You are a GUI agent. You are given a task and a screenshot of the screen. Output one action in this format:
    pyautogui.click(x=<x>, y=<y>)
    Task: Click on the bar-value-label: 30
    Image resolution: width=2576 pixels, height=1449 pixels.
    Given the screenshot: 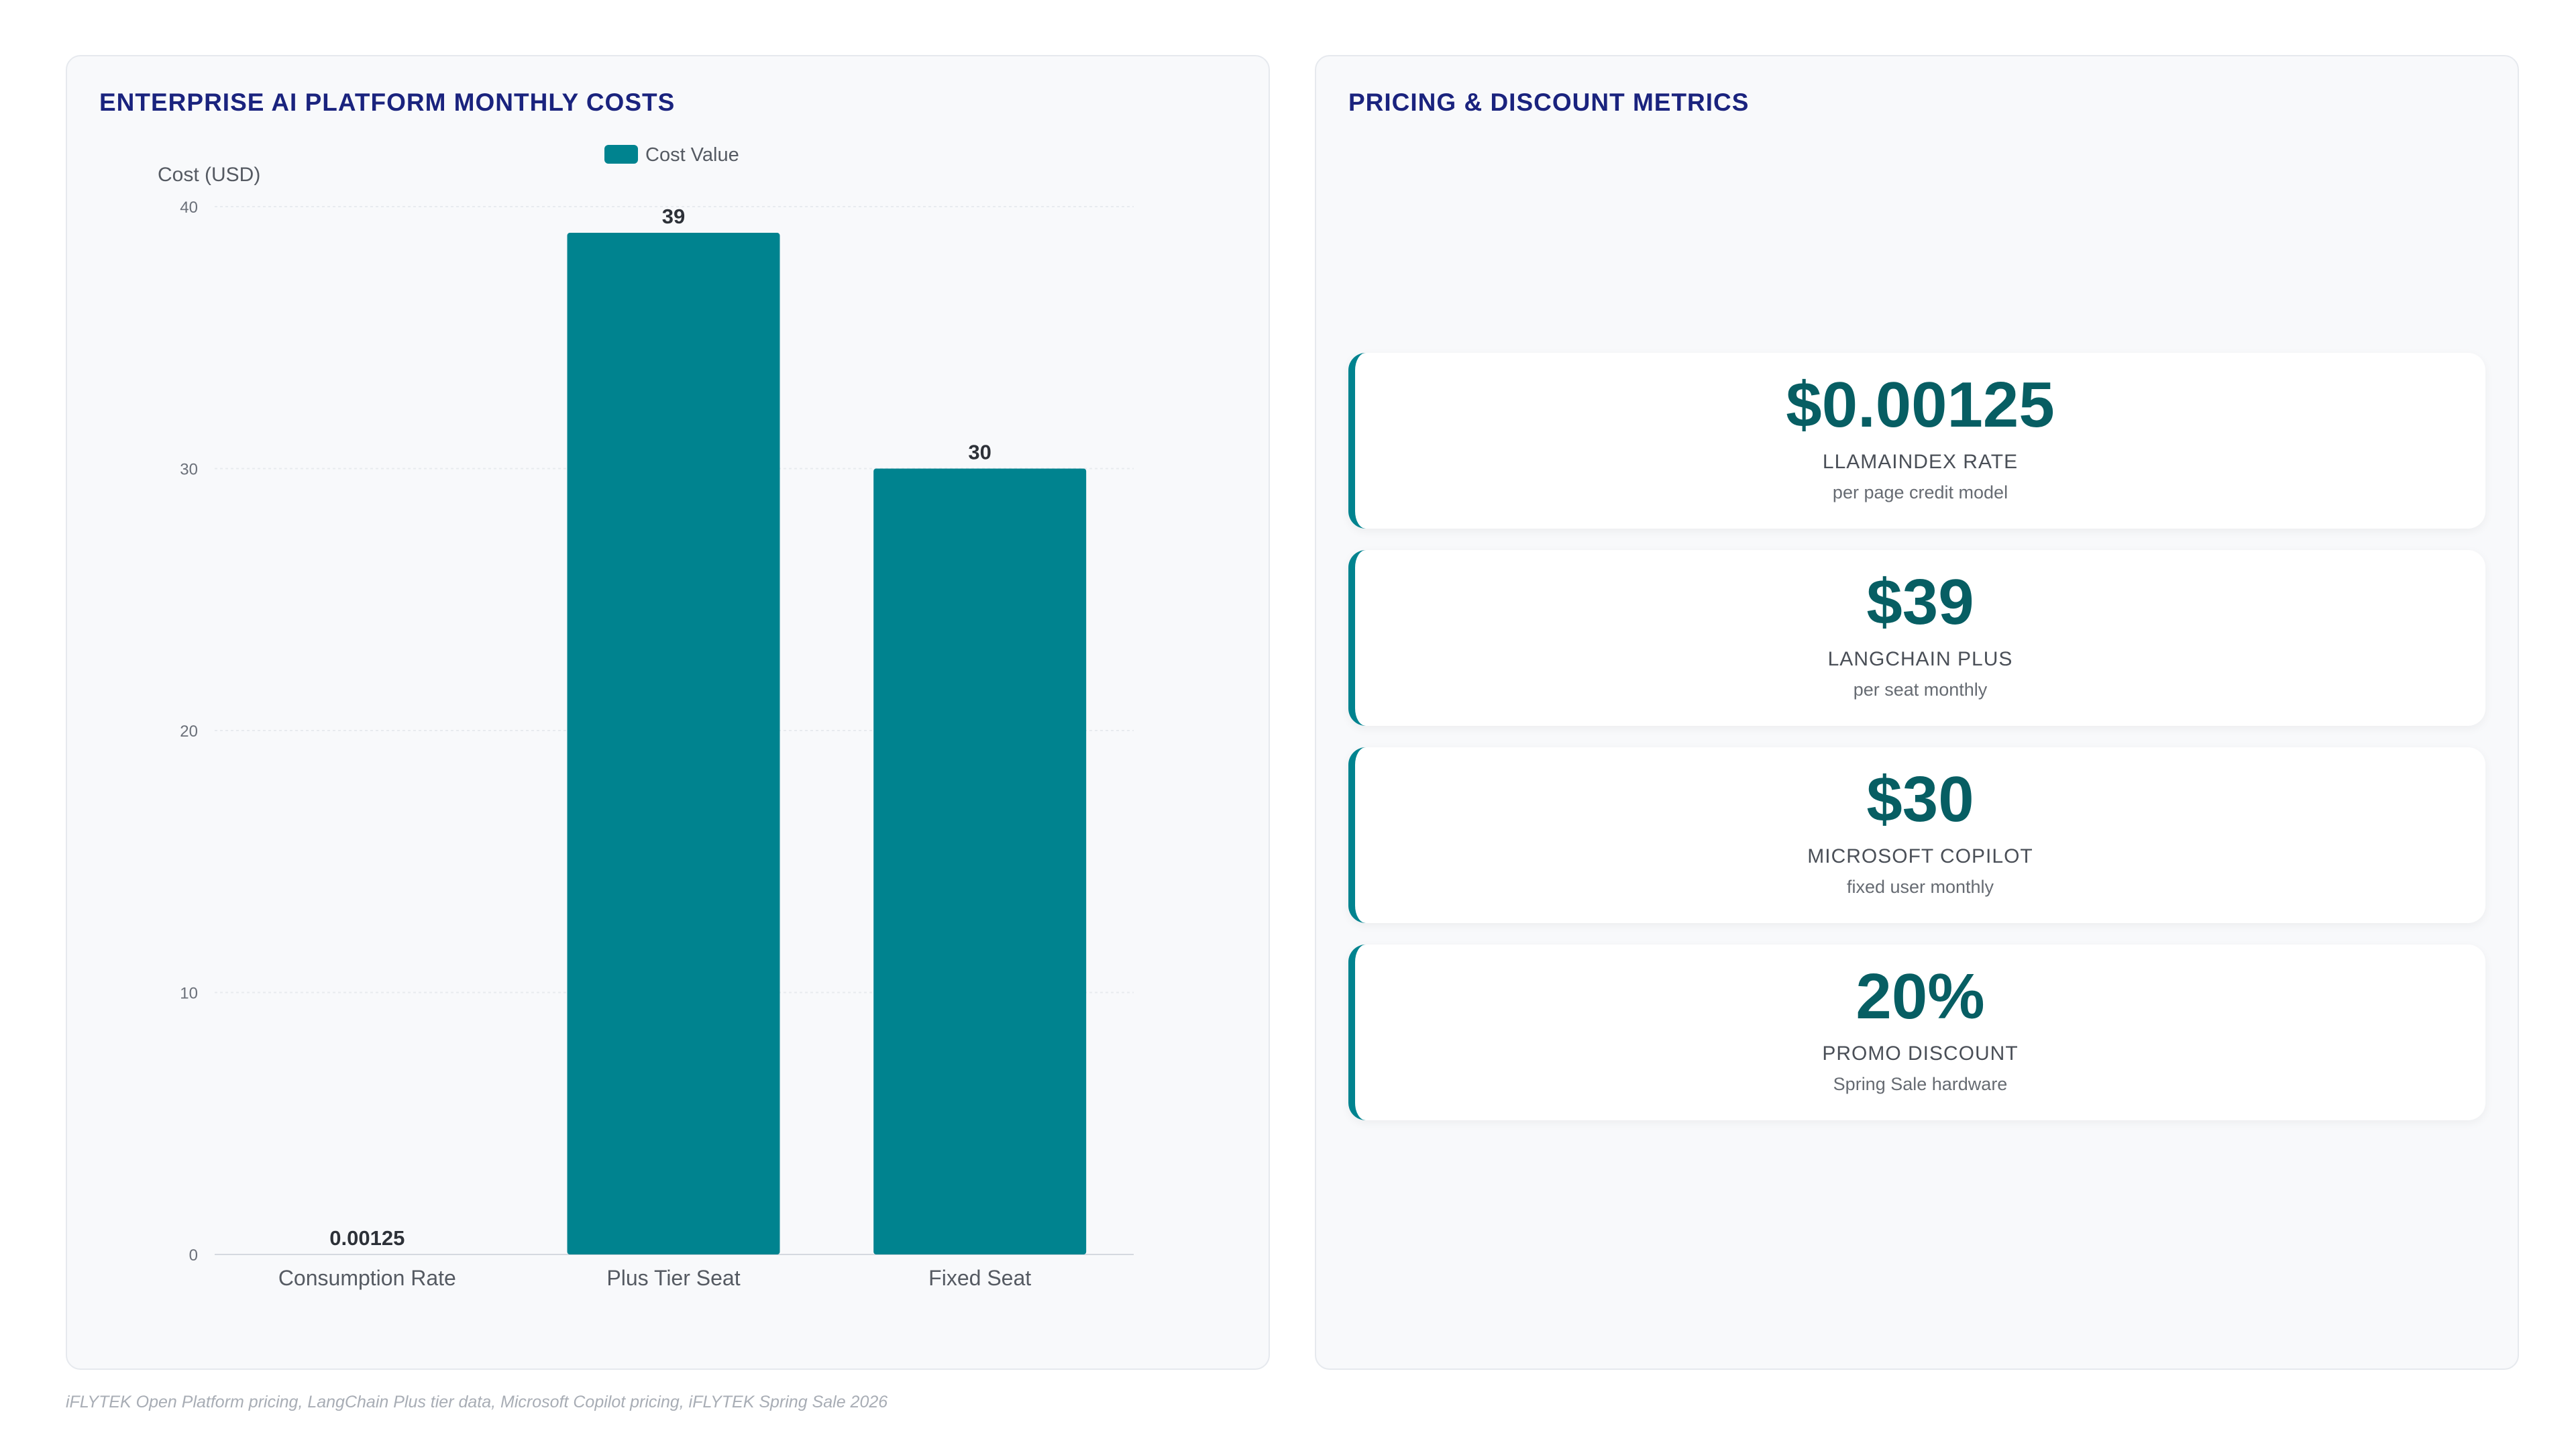 What is the action you would take?
    pyautogui.click(x=979, y=452)
    